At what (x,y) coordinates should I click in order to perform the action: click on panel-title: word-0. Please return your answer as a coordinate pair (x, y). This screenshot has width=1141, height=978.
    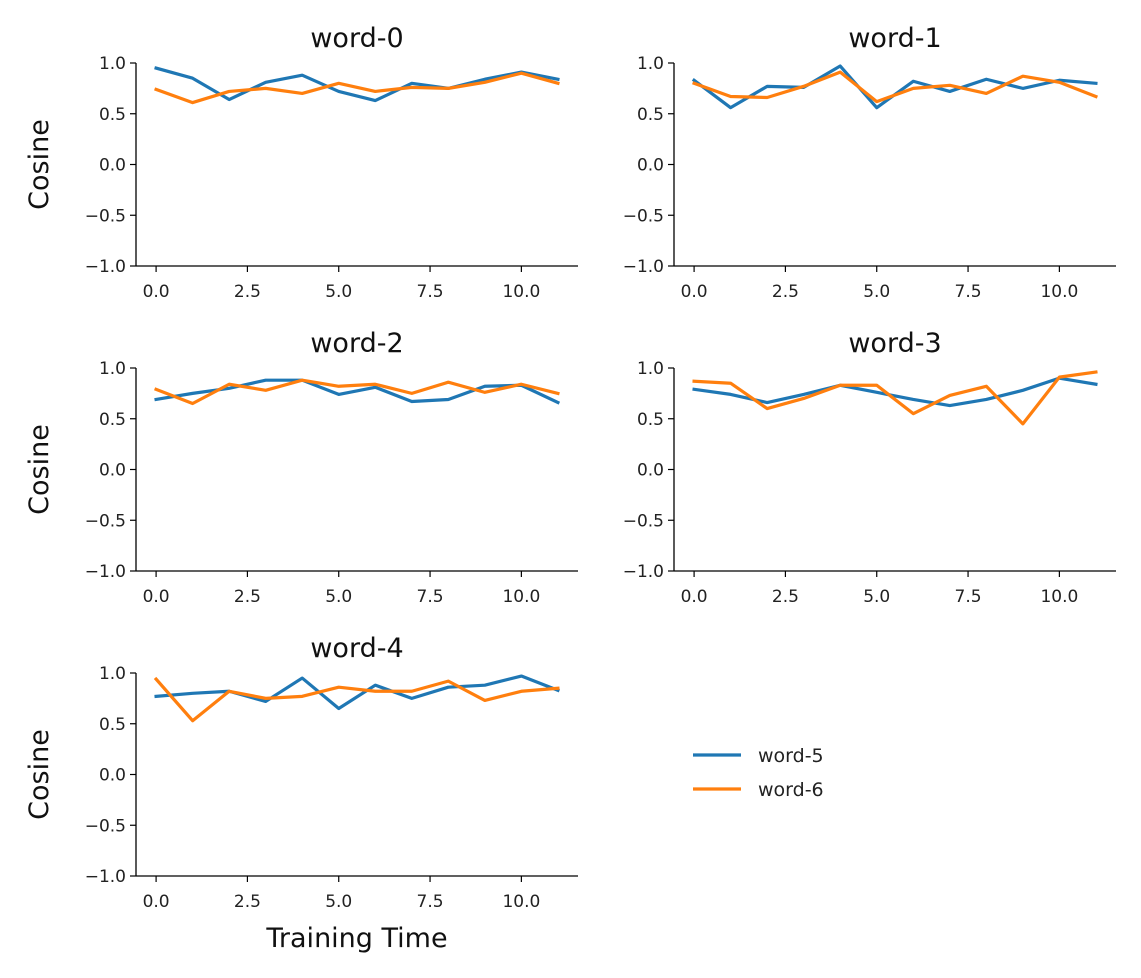
    Looking at the image, I should click on (356, 38).